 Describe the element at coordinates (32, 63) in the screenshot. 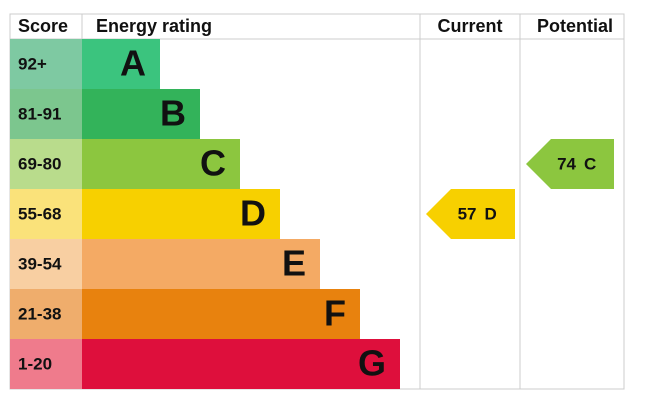

I see `score-range: 92+` at that location.